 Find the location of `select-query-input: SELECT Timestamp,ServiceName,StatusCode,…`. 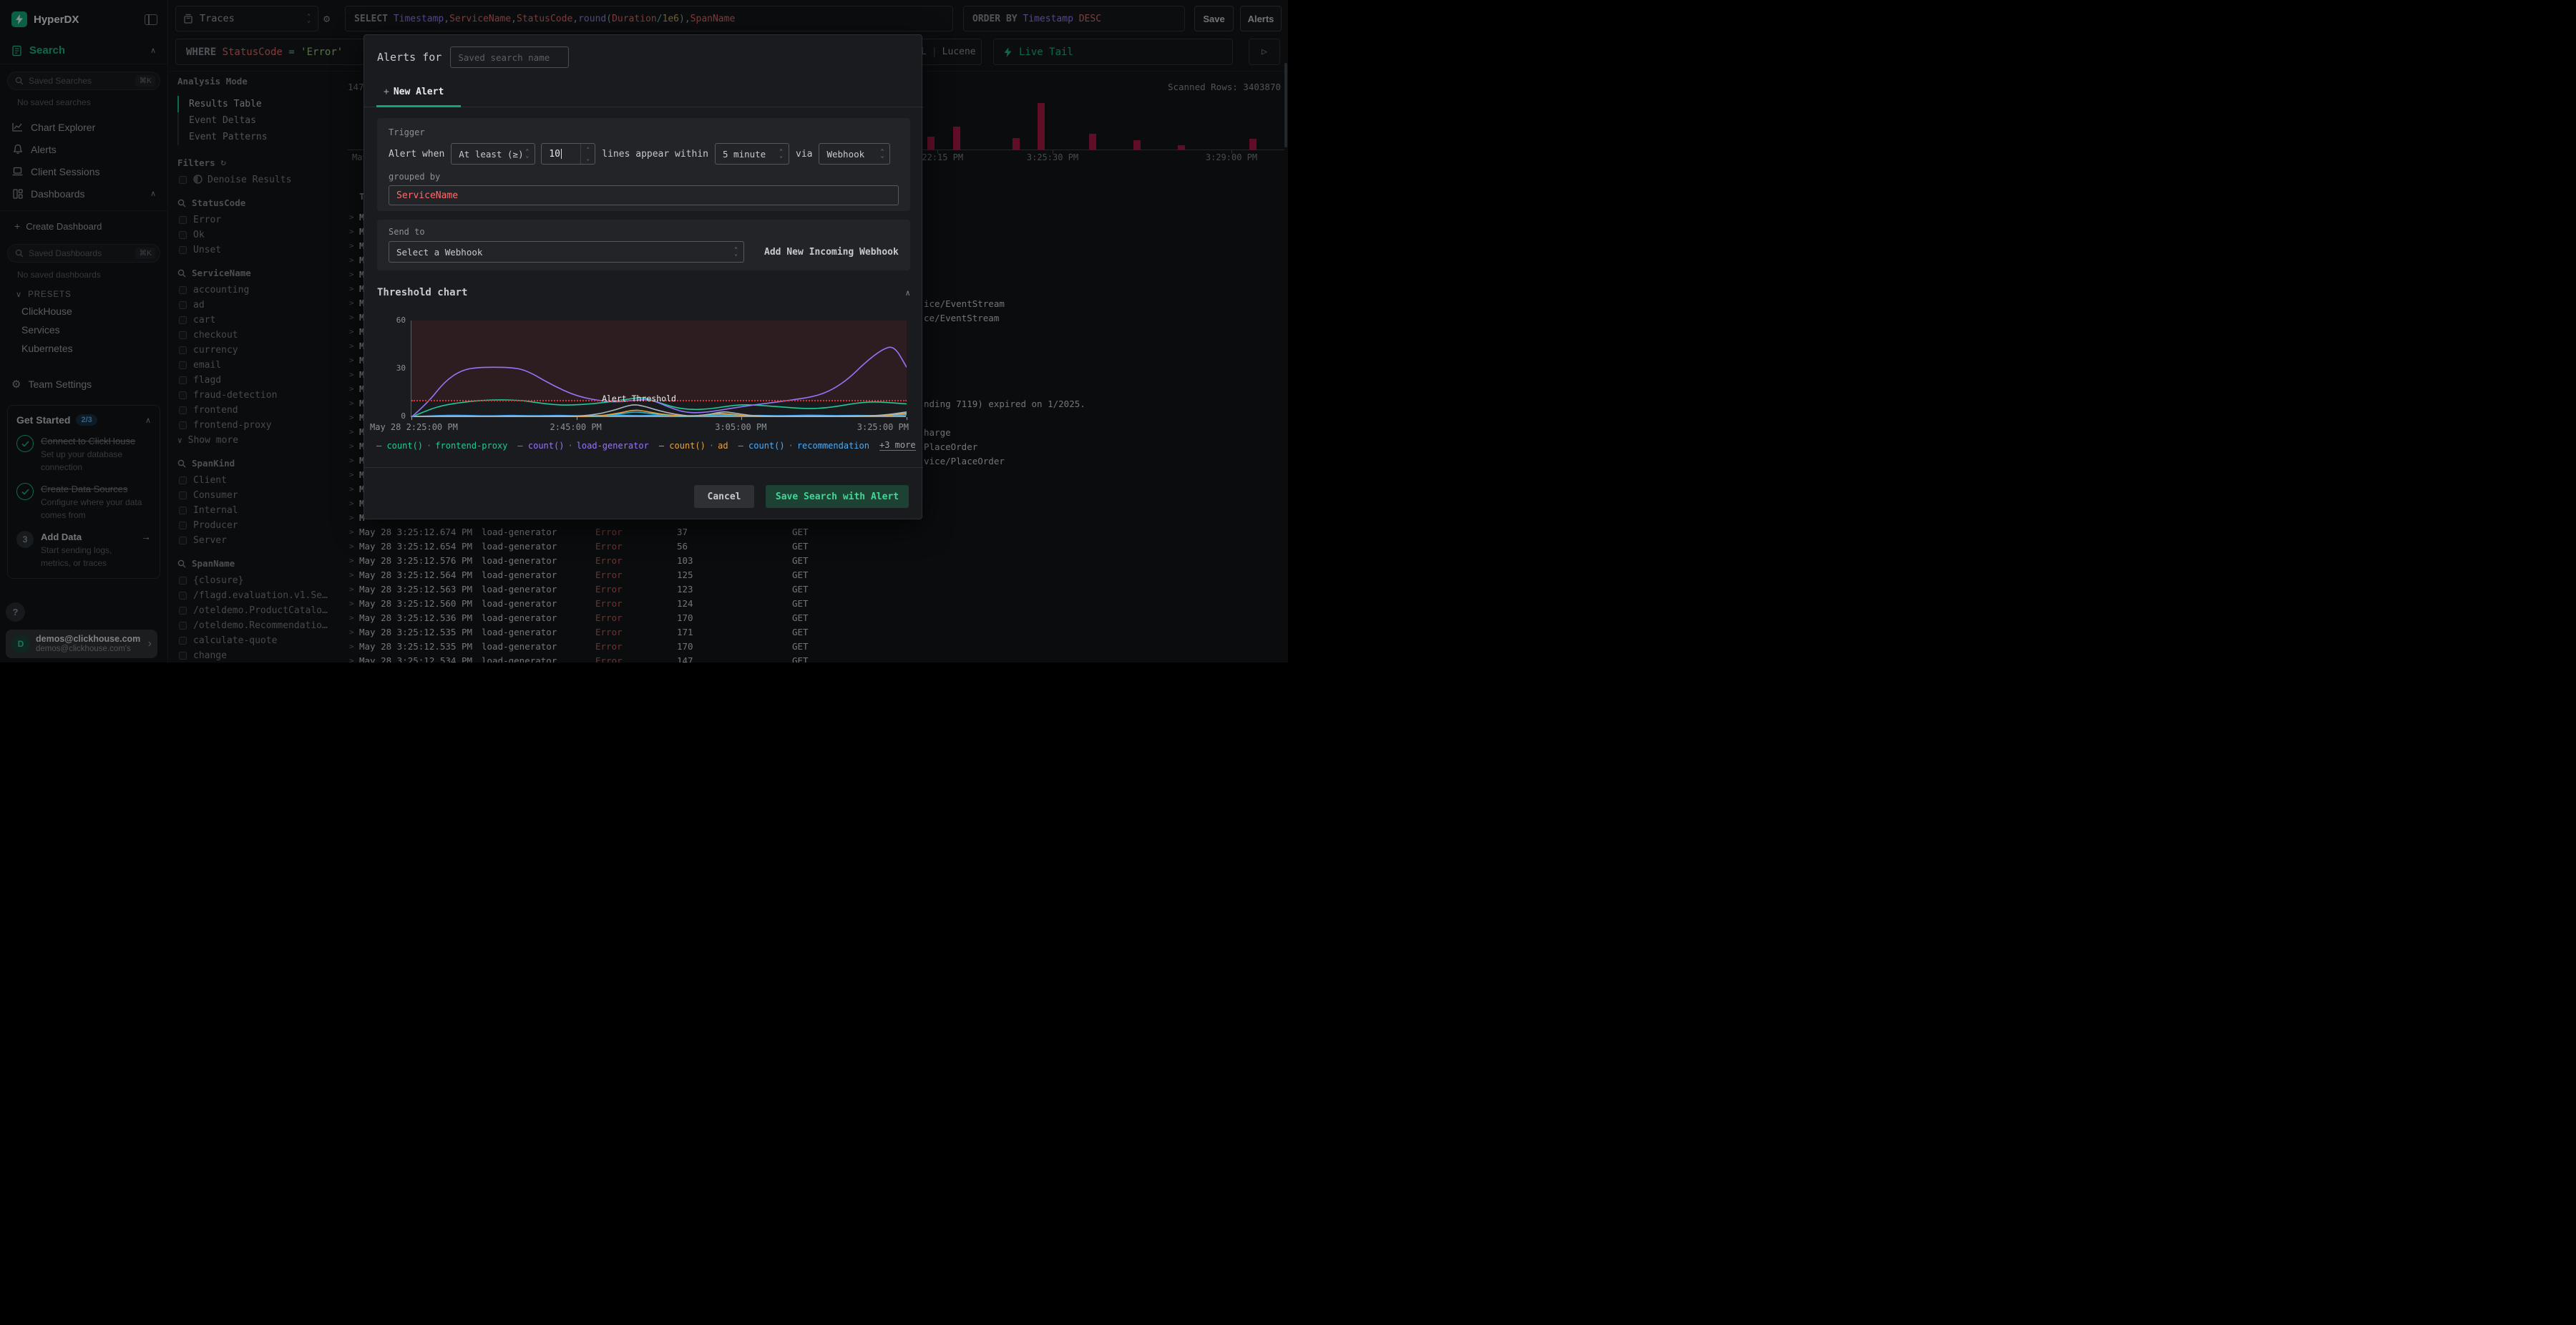

select-query-input: SELECT Timestamp,ServiceName,StatusCode,… is located at coordinates (649, 18).